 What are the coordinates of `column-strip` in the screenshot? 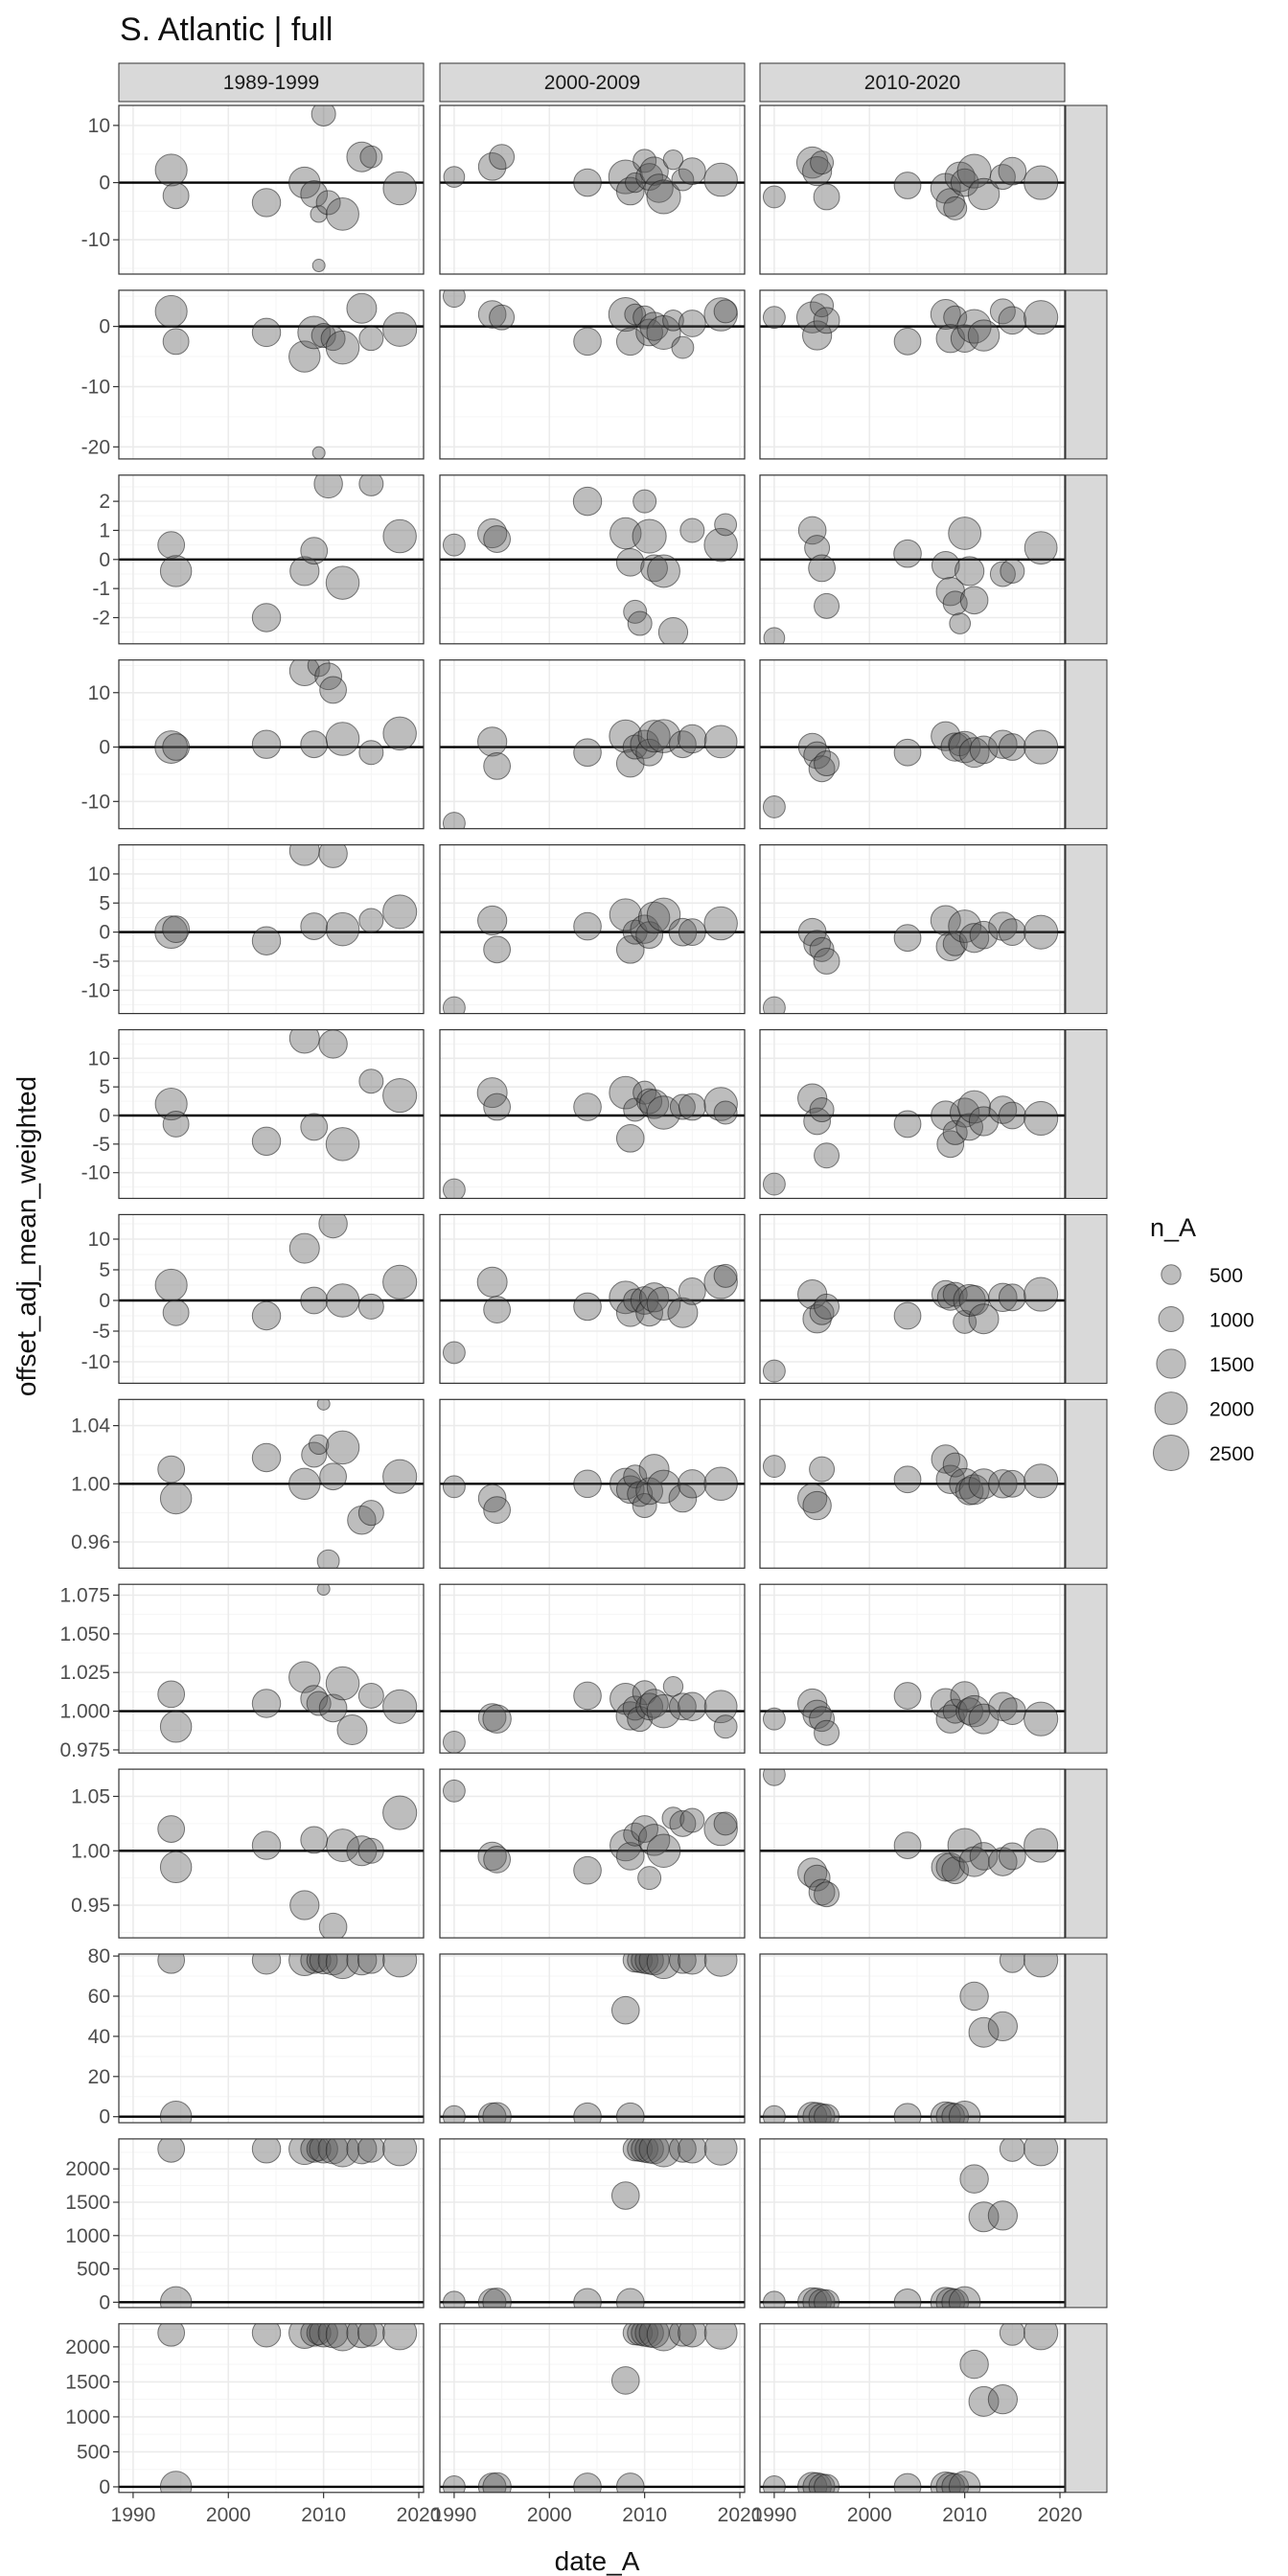 It's located at (592, 82).